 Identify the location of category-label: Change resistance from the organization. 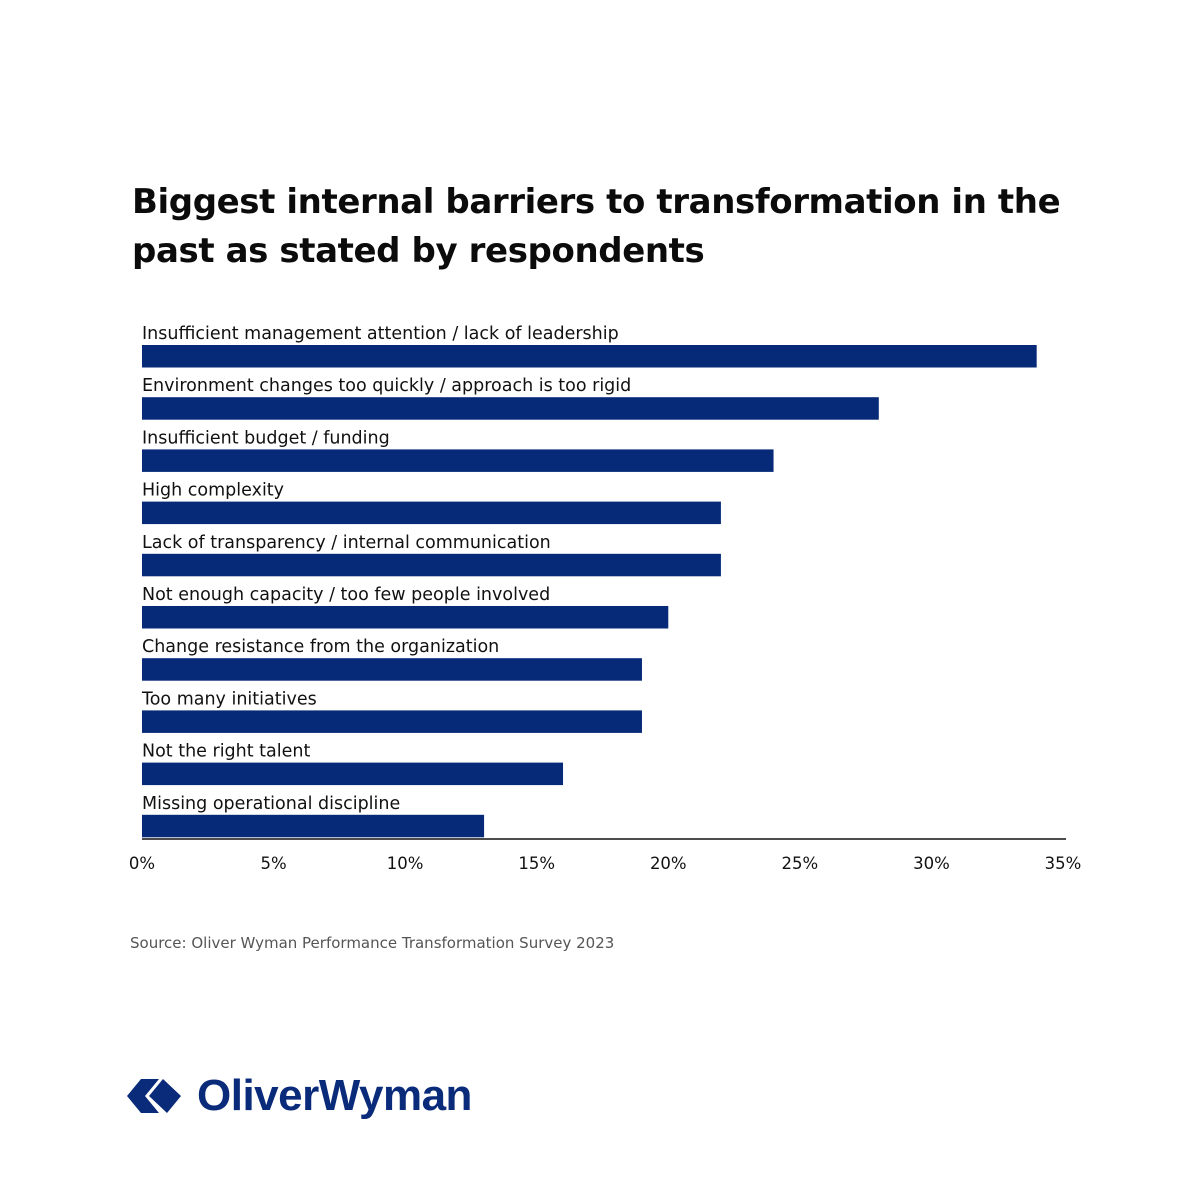
(320, 647).